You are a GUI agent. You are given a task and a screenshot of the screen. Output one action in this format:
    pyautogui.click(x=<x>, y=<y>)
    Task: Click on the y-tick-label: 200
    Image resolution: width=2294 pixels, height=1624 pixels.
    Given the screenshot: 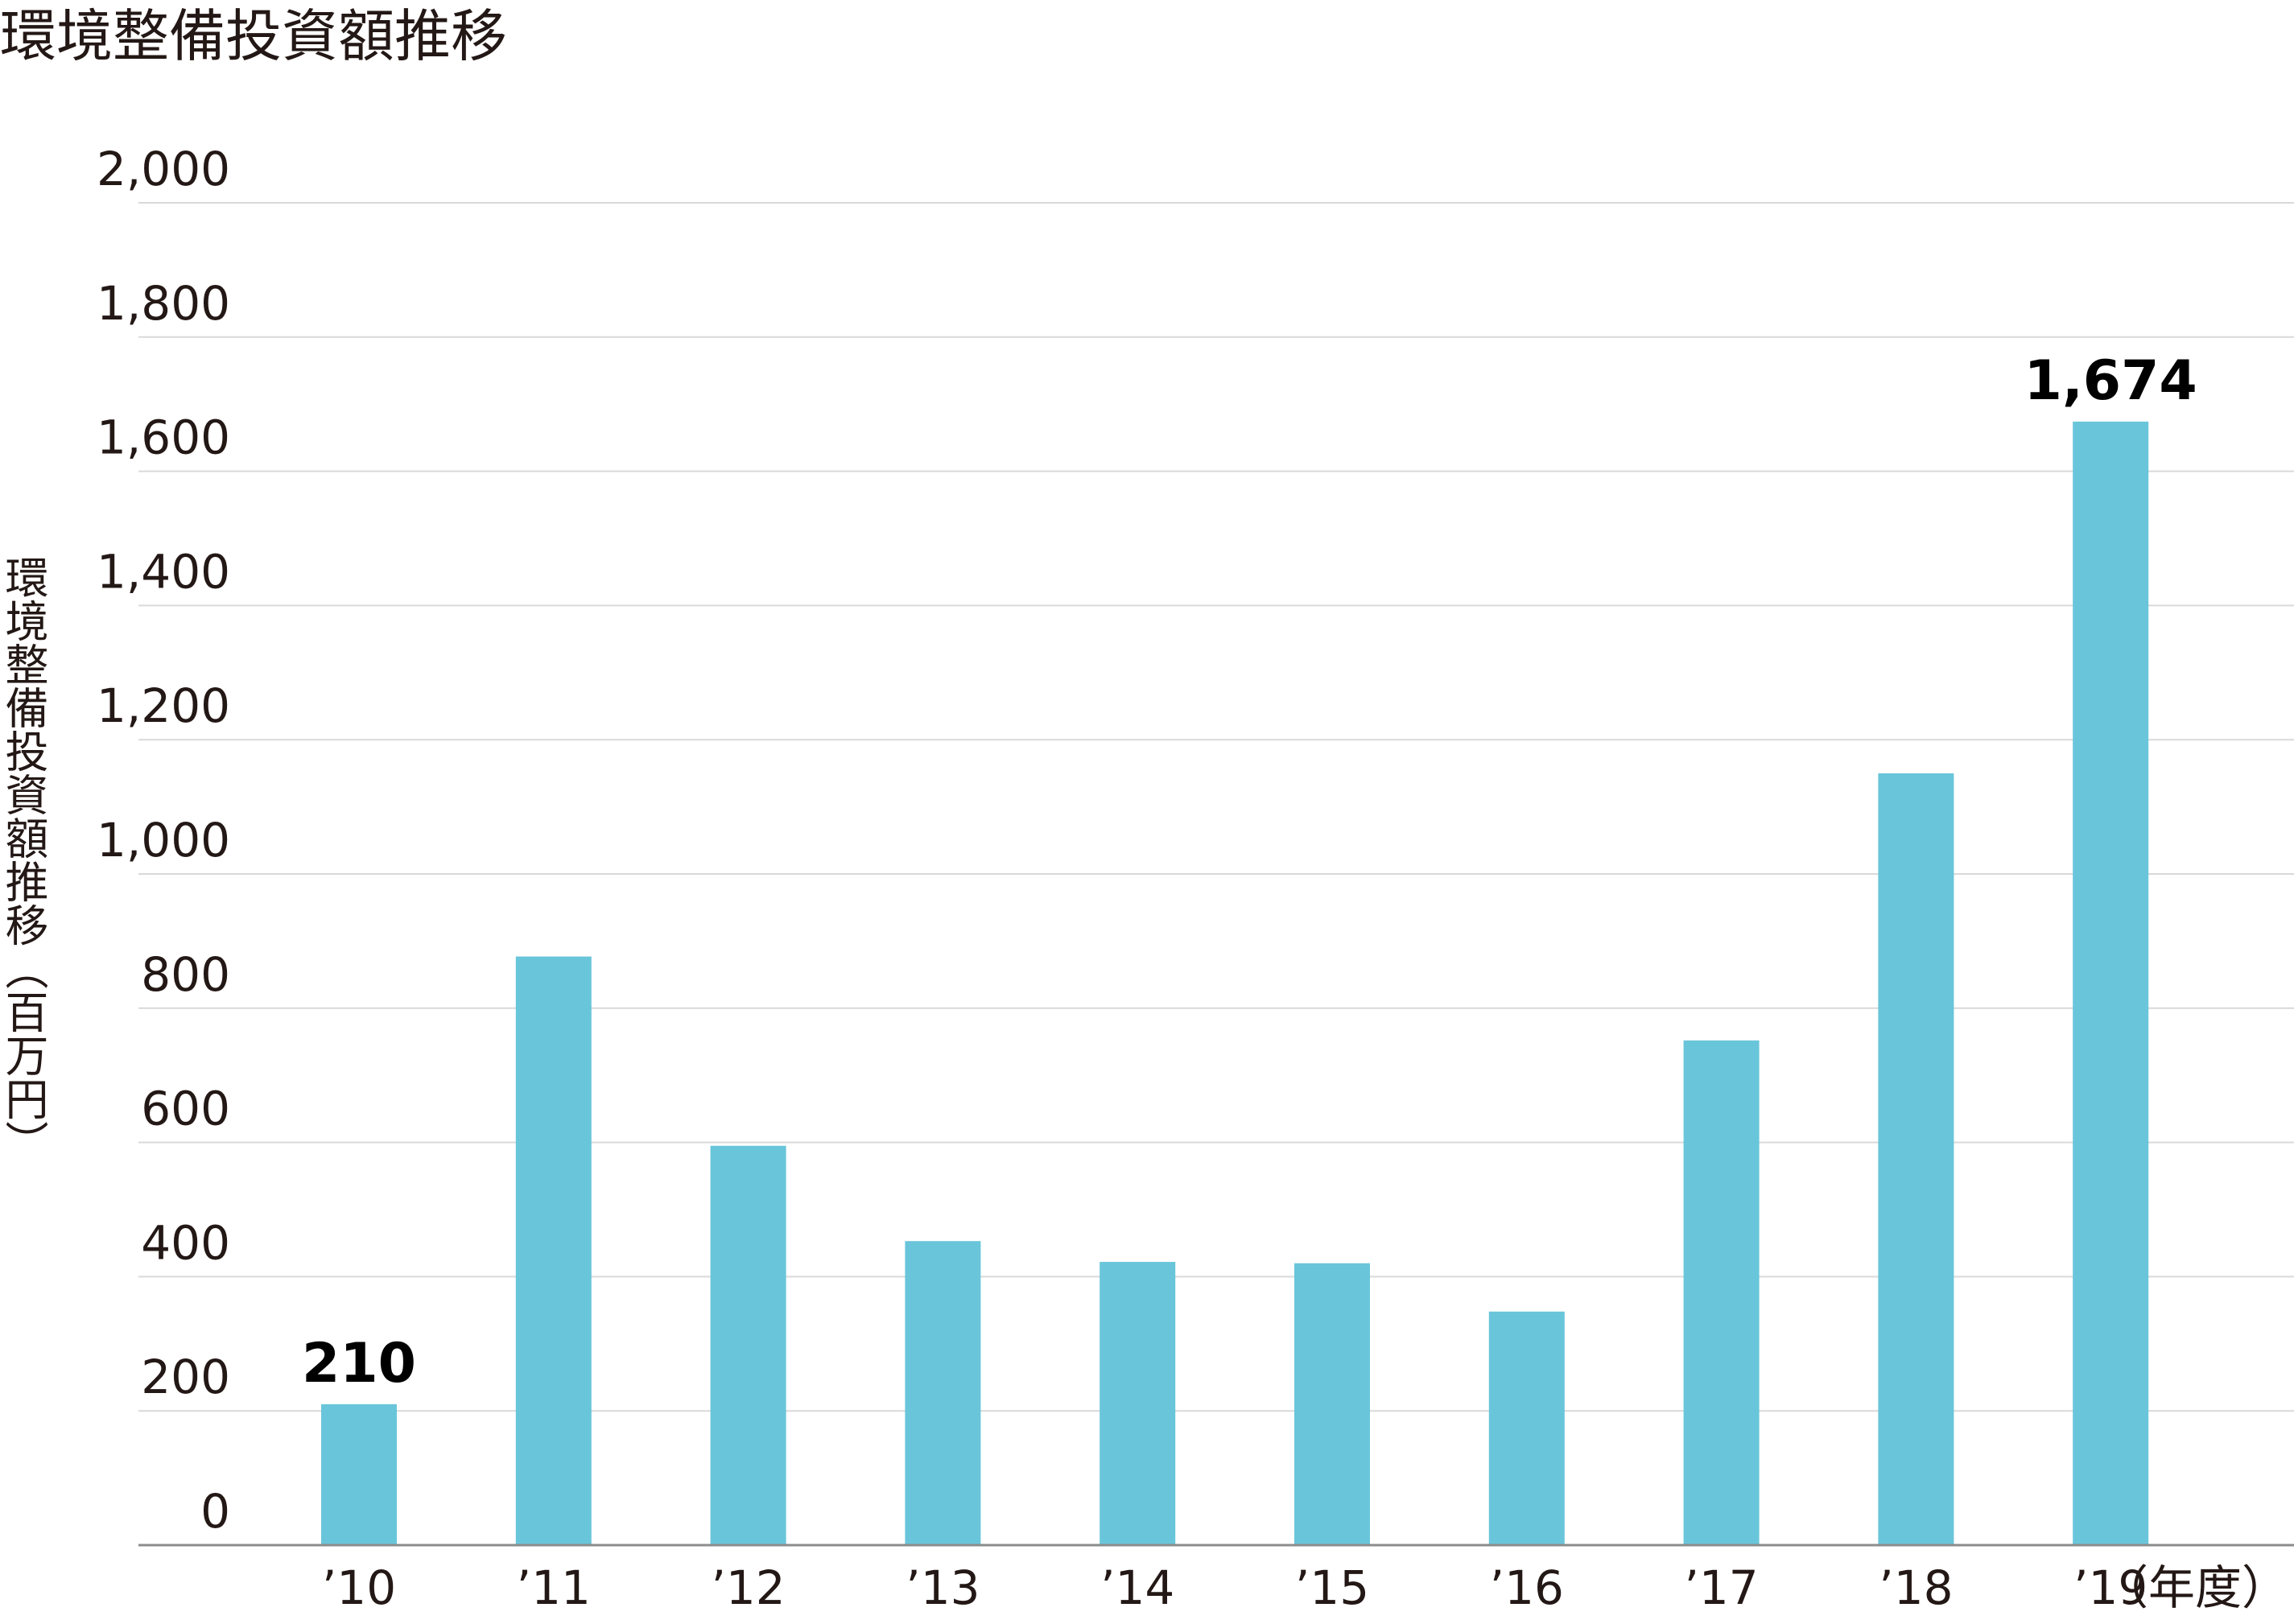 What is the action you would take?
    pyautogui.click(x=185, y=1377)
    